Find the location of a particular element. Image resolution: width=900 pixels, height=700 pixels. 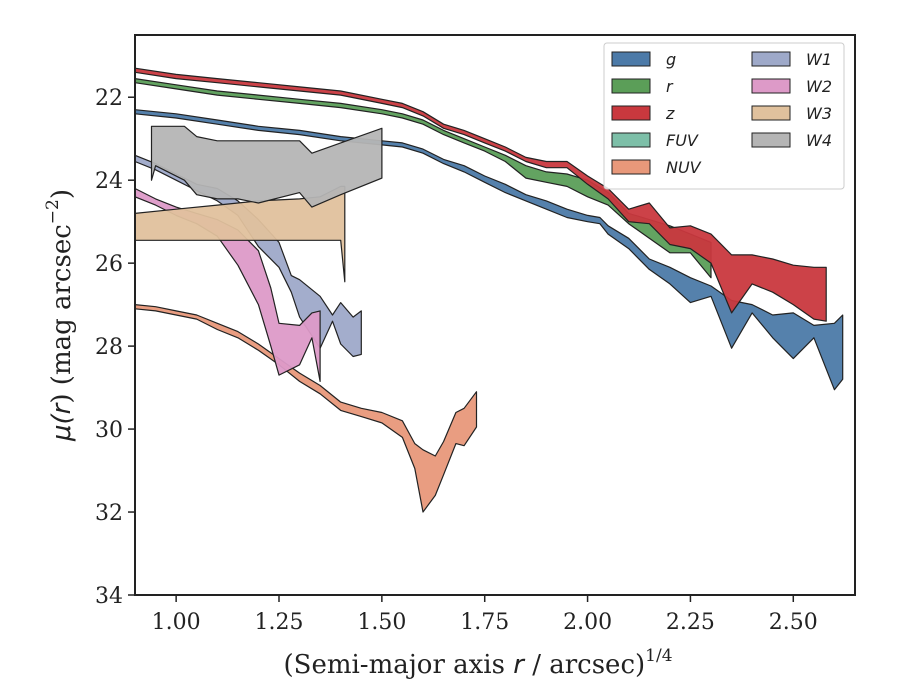

x-axis-label-var: r is located at coordinates (519, 665).